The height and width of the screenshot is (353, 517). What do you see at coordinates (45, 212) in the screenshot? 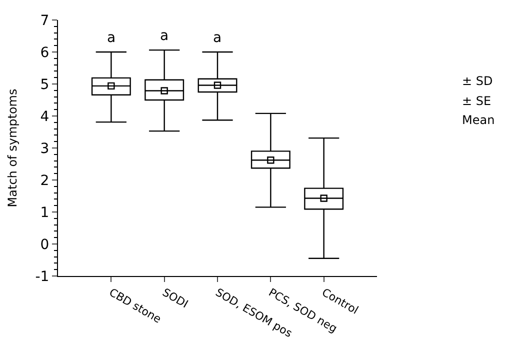
I see `y-tick-label: 1` at bounding box center [45, 212].